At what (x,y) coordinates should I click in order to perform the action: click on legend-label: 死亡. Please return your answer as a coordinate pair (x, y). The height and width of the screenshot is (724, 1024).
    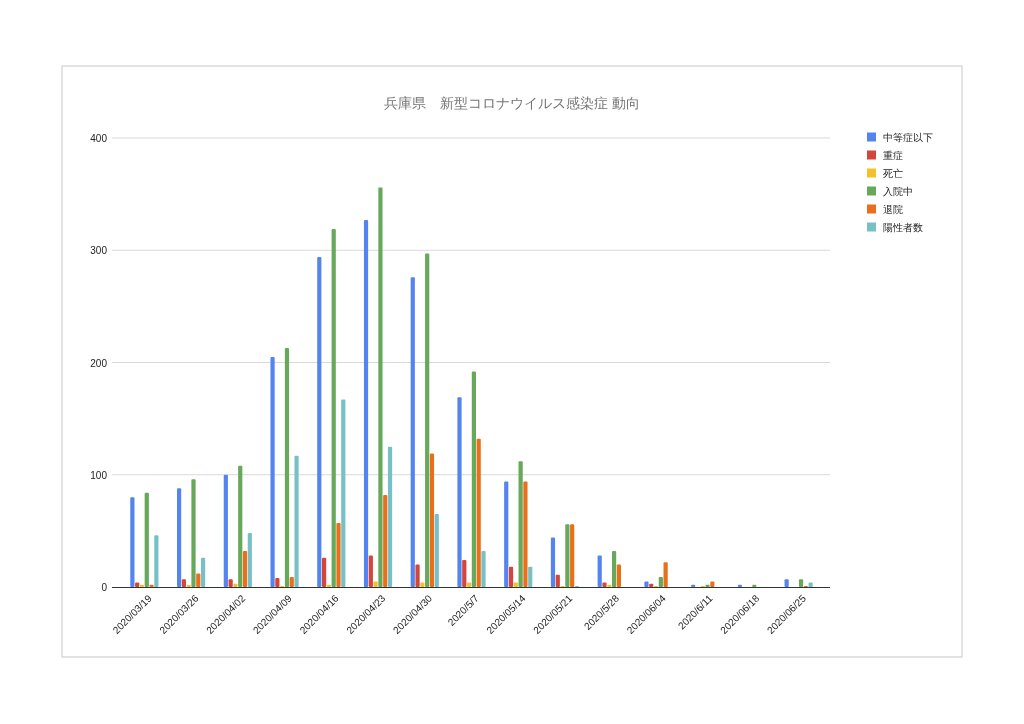
    Looking at the image, I should click on (893, 173).